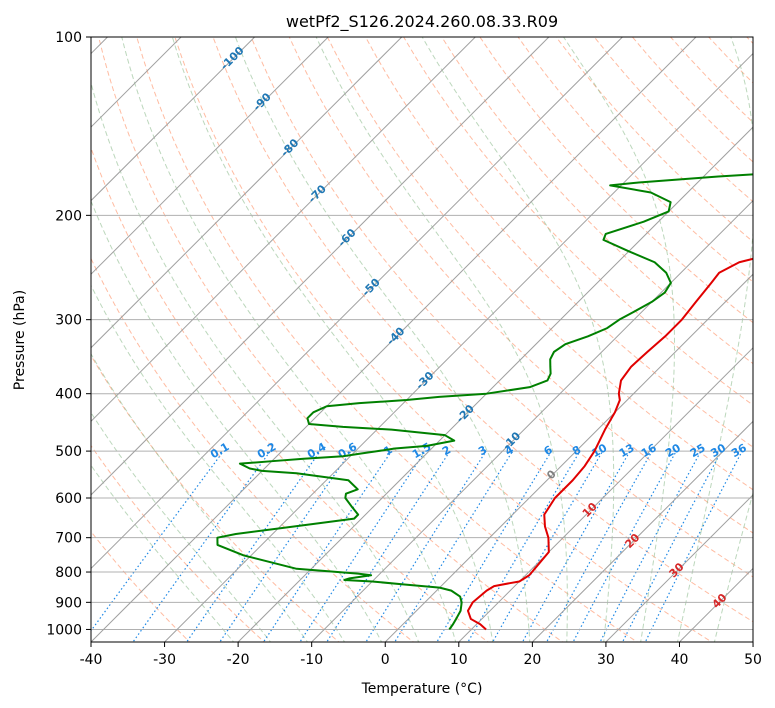 The height and width of the screenshot is (708, 775). I want to click on x-tick-label: 20, so click(532, 660).